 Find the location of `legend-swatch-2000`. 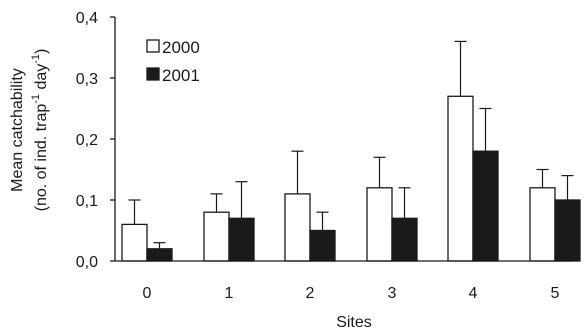

legend-swatch-2000 is located at coordinates (153, 46).